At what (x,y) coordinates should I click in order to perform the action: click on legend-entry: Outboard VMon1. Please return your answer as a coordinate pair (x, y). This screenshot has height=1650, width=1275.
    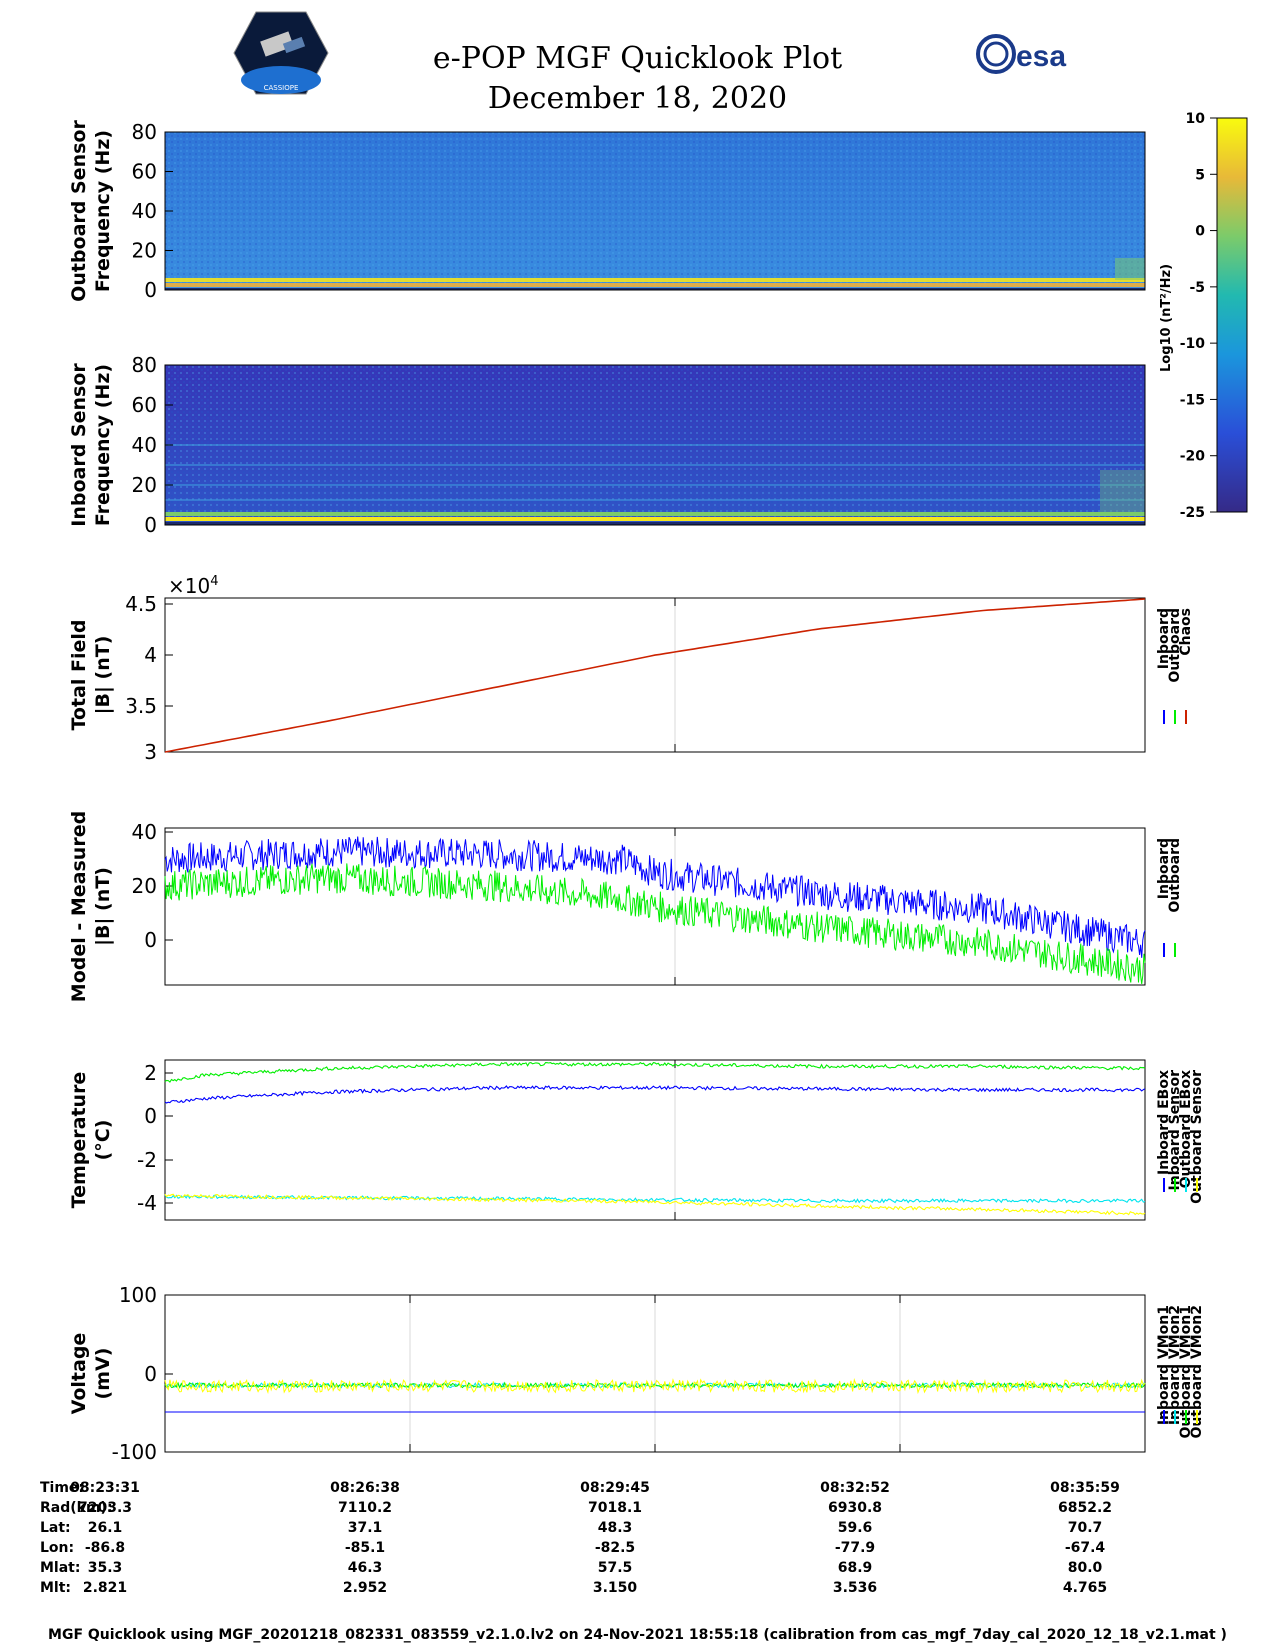
    Looking at the image, I should click on (1186, 1372).